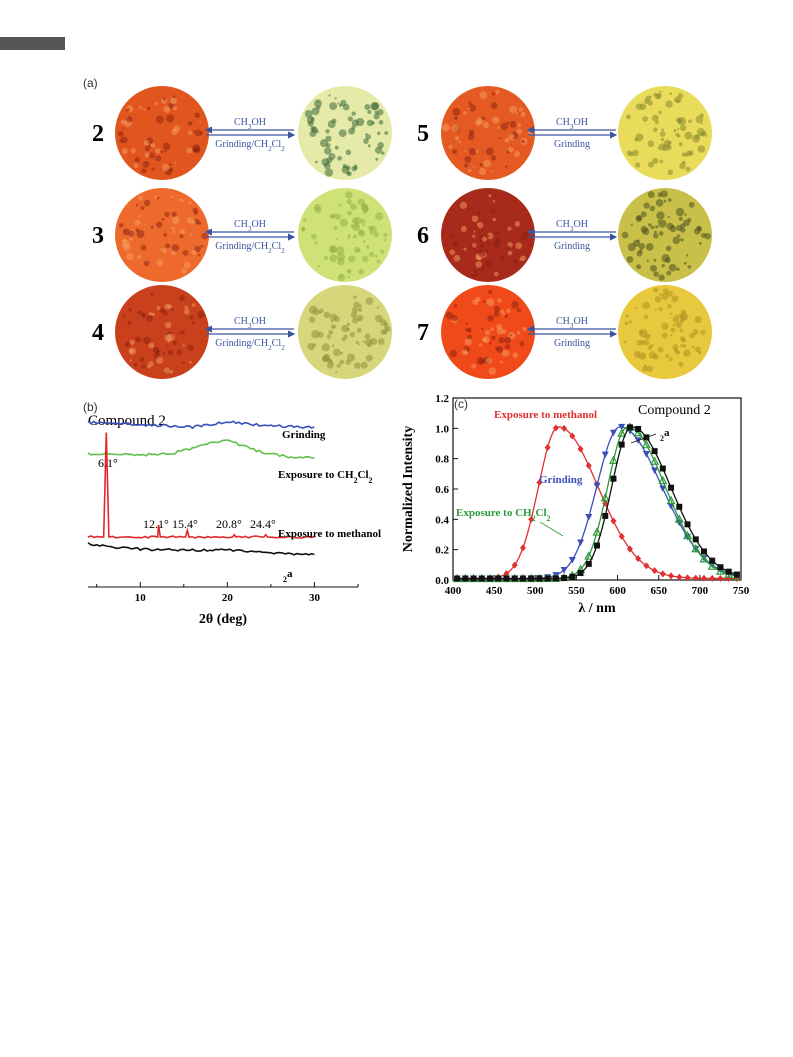 The height and width of the screenshot is (1057, 793). Describe the element at coordinates (98, 236) in the screenshot. I see `compound-number: 3` at that location.